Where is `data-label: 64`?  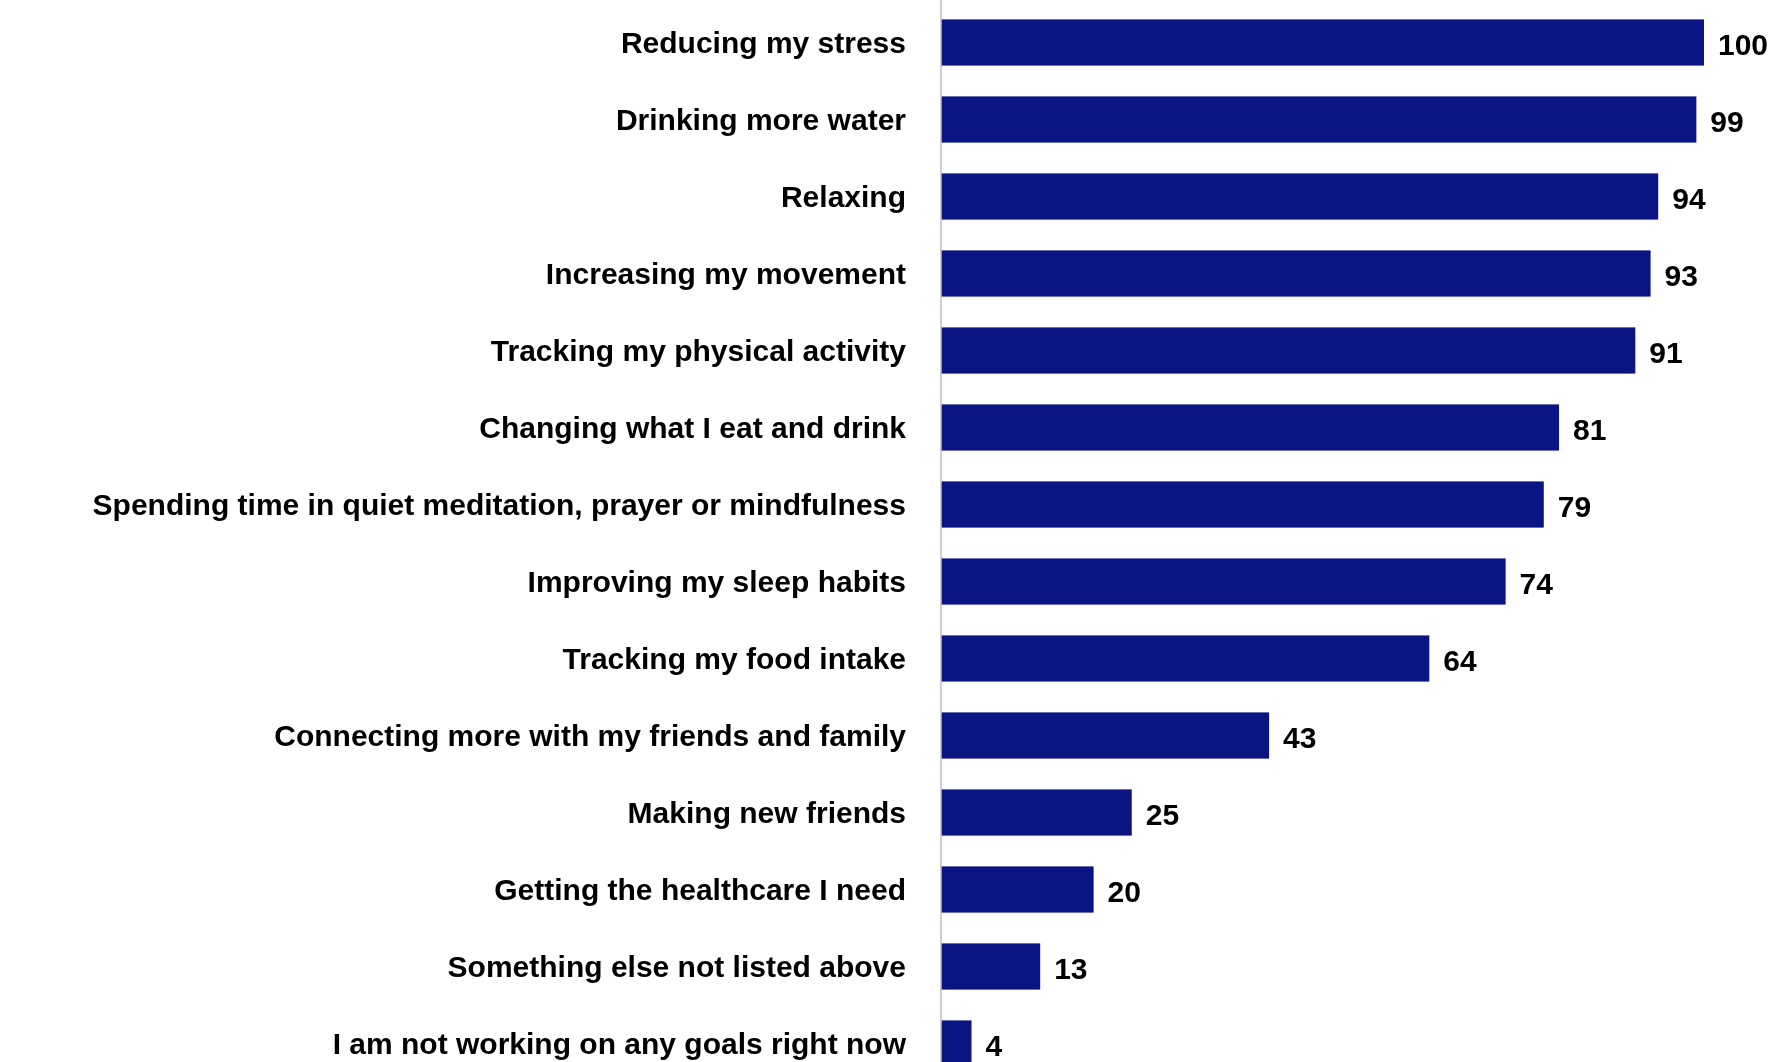
data-label: 64 is located at coordinates (1460, 660).